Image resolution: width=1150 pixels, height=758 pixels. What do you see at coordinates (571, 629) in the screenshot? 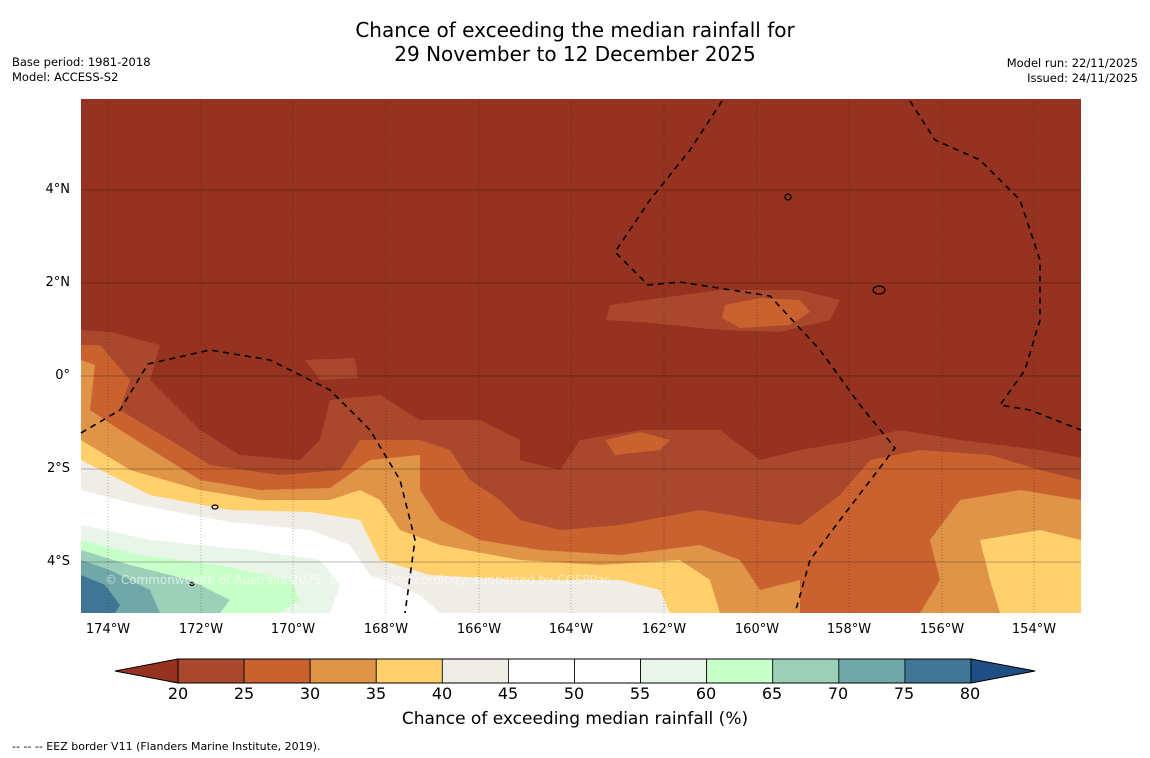
I see `lon-label-164w: 164°W` at bounding box center [571, 629].